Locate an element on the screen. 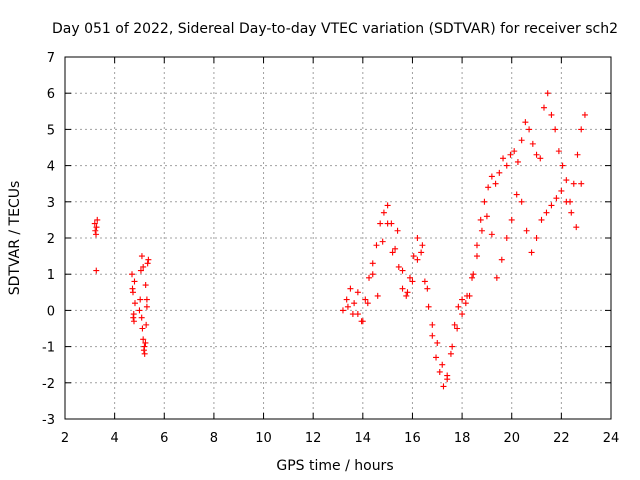 This screenshot has height=480, width=640. x-tick-label: 4 is located at coordinates (114, 438).